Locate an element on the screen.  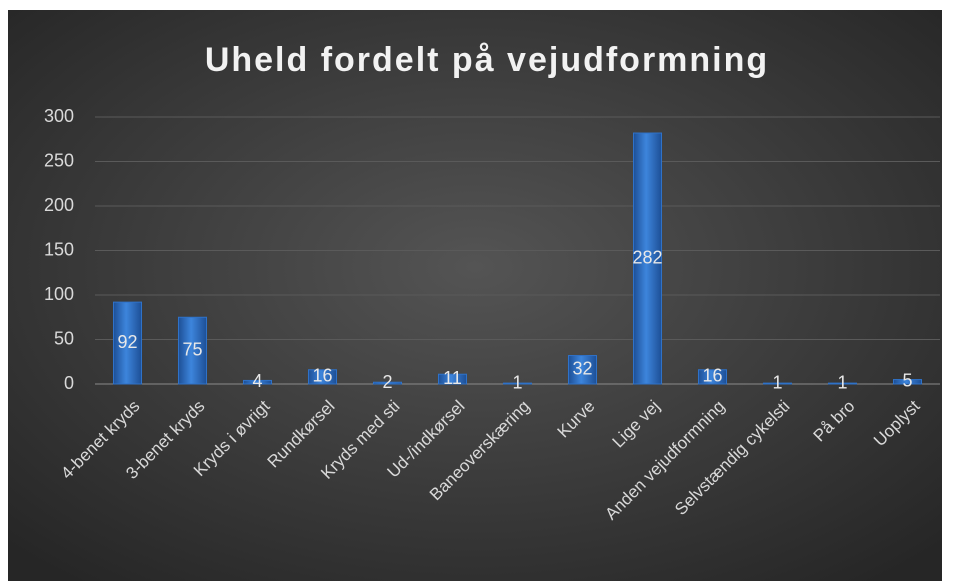
chart-title: Uheld fordelt på vejudformning is located at coordinates (487, 60).